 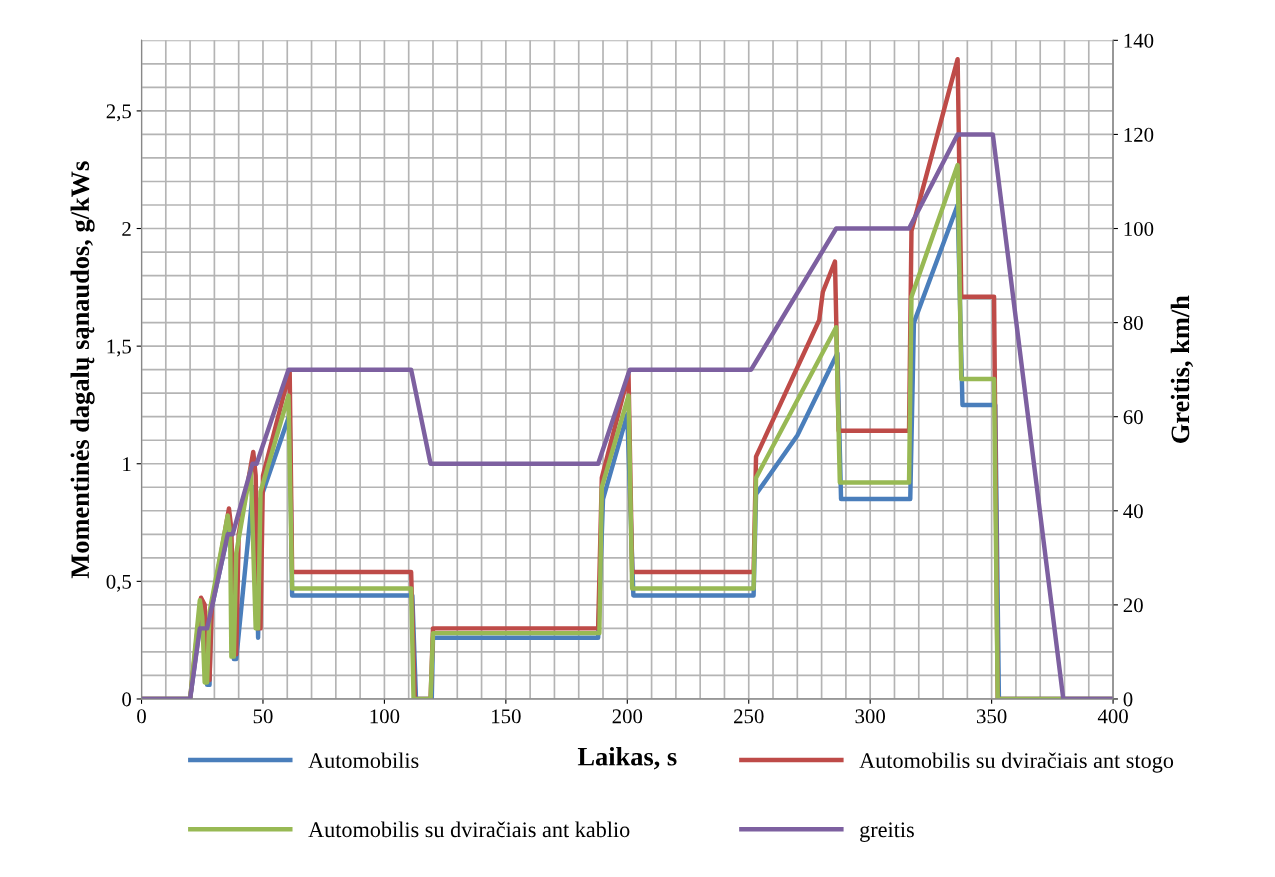 I want to click on x-tick-label: 100, so click(x=385, y=716).